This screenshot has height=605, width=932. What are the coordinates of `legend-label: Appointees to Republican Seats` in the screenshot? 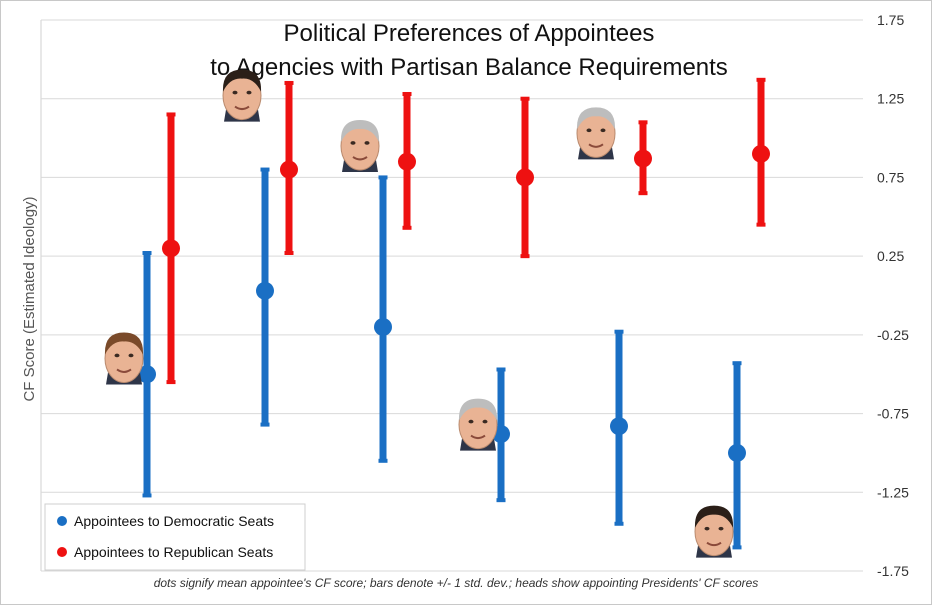 It's located at (173, 552).